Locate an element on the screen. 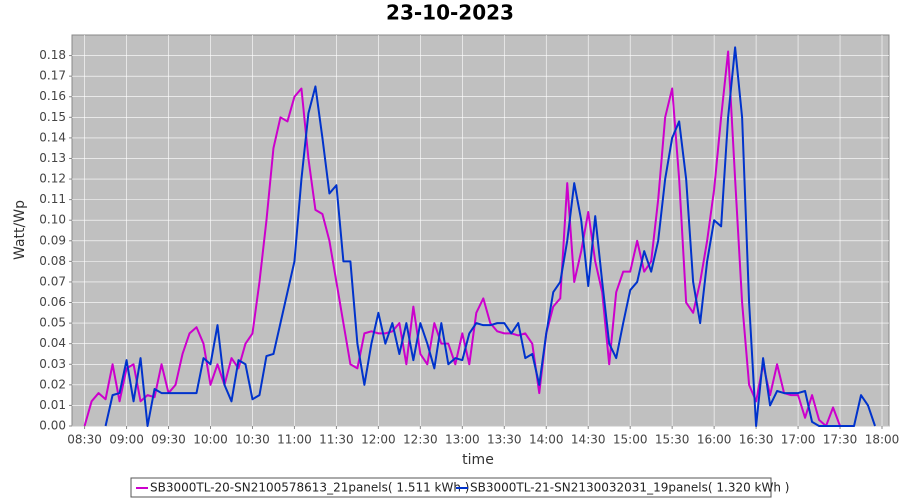 The image size is (900, 500). x-tick-label: 13:00 is located at coordinates (462, 440).